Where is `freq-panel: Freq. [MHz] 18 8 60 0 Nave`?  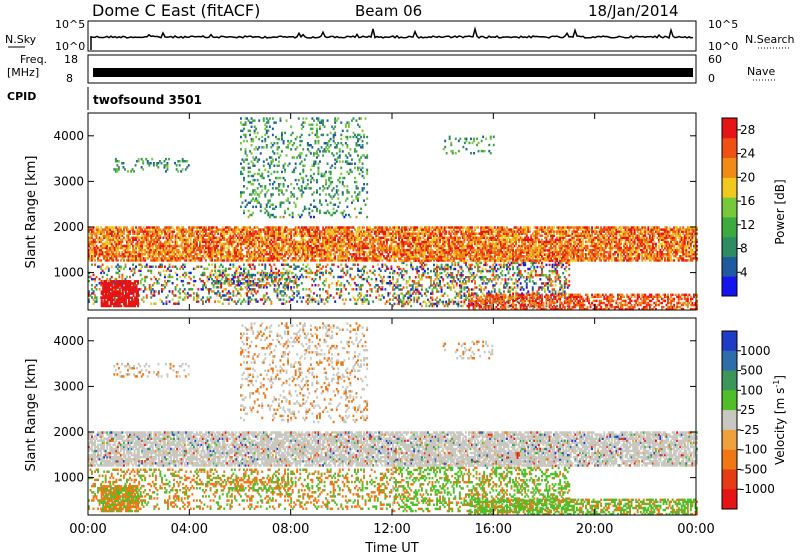 freq-panel: Freq. [MHz] 18 8 60 0 Nave is located at coordinates (391, 69).